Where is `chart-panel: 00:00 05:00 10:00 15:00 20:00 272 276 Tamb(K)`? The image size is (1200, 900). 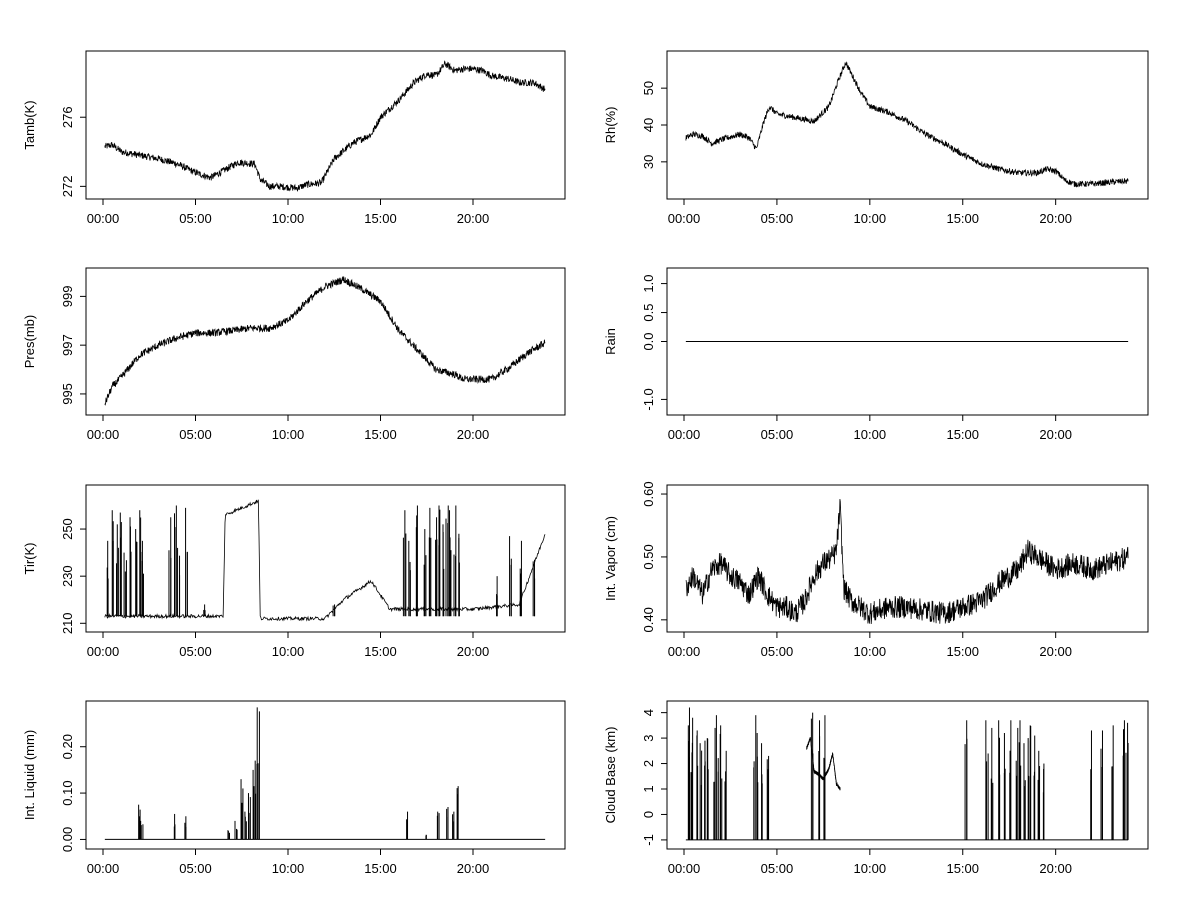
chart-panel: 00:00 05:00 10:00 15:00 20:00 272 276 Tamb(K) is located at coordinates (294, 138).